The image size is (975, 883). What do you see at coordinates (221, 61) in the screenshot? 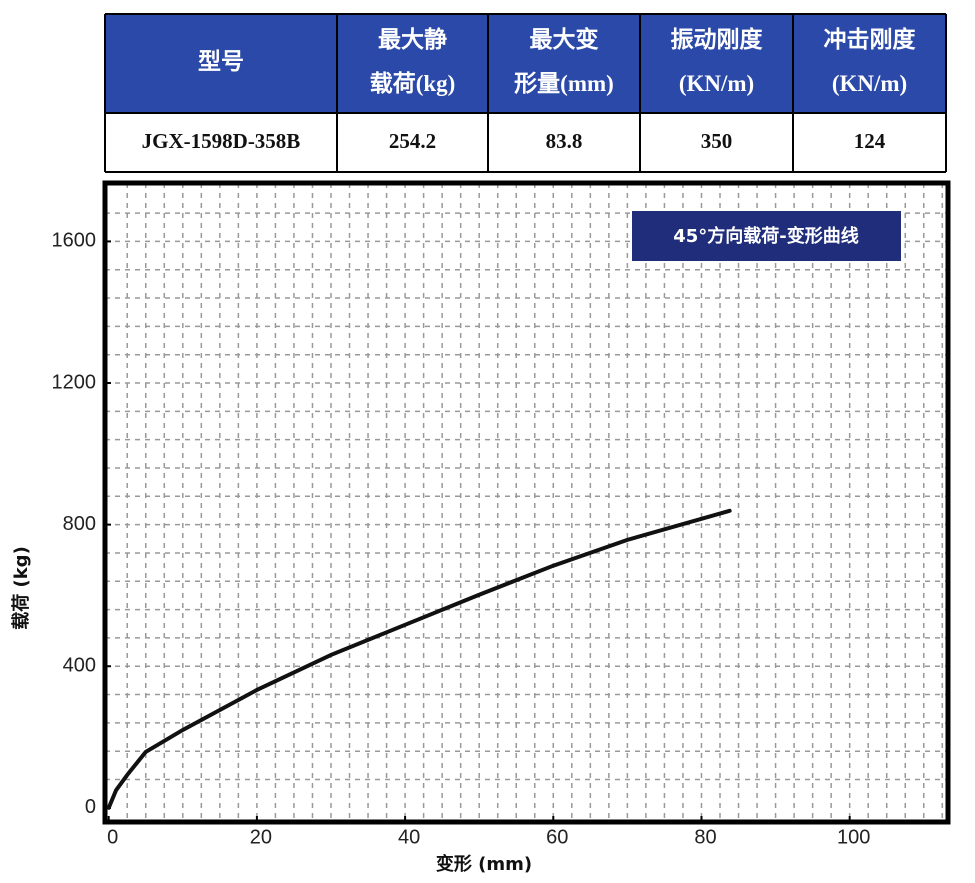
I see `header-cell: 型号` at bounding box center [221, 61].